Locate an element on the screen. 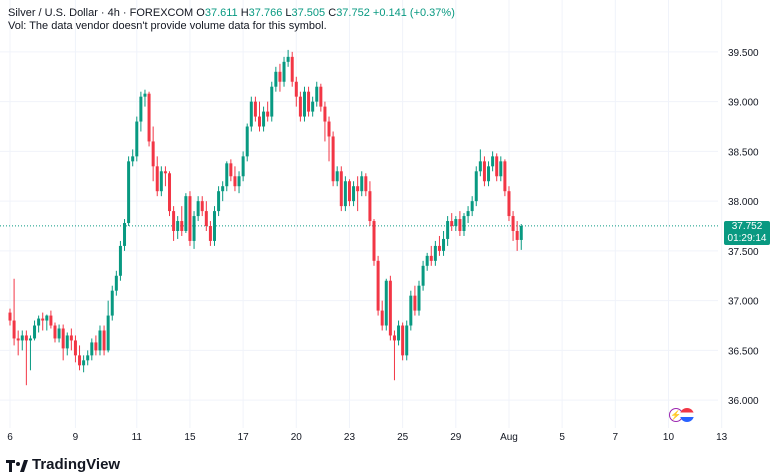 Image resolution: width=780 pixels, height=476 pixels. high-label: H is located at coordinates (244, 13).